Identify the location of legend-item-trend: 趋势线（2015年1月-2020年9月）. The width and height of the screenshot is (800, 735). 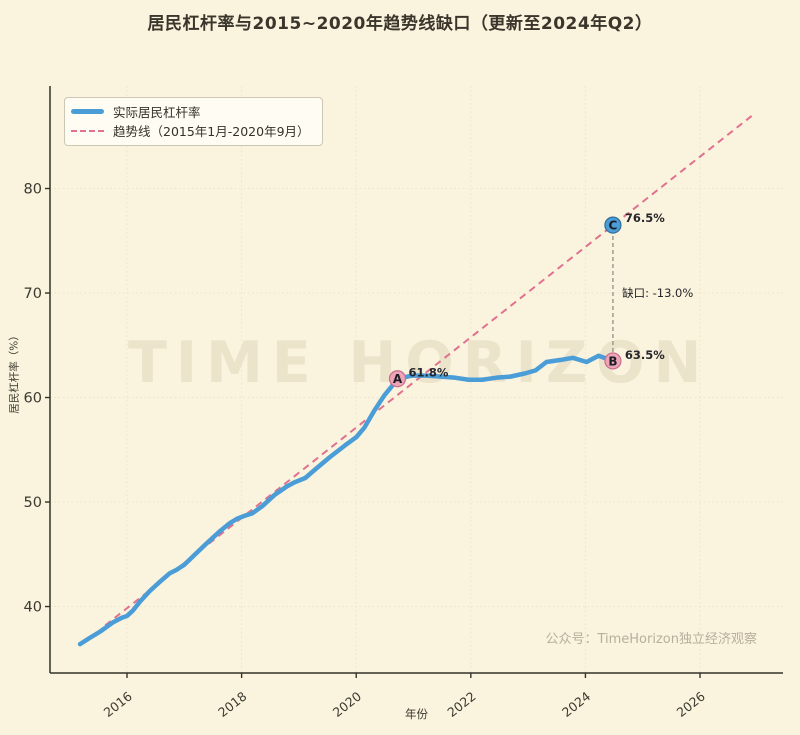
(190, 130).